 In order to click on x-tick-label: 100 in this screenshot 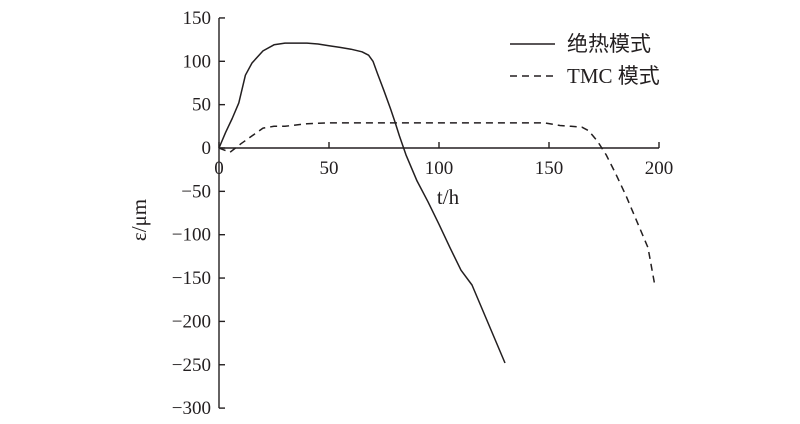, I will do `click(439, 168)`.